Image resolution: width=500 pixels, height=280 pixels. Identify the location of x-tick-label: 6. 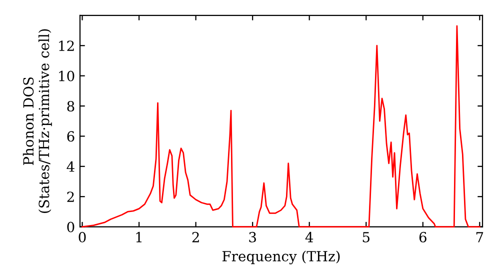
(422, 237).